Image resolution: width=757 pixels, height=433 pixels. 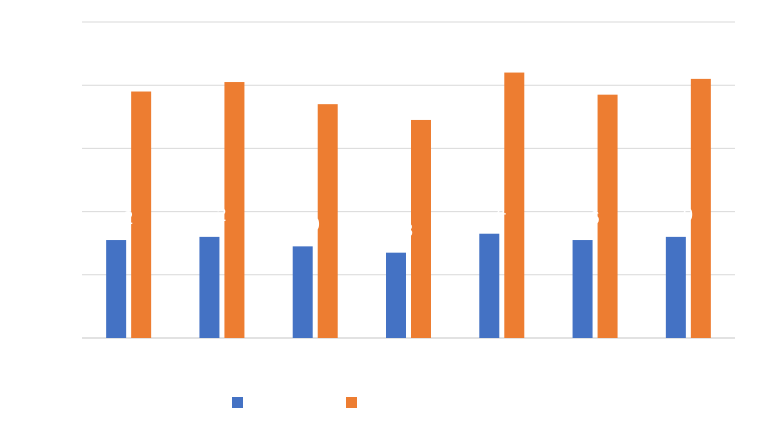 What do you see at coordinates (595, 218) in the screenshot?
I see `data-label: 6` at bounding box center [595, 218].